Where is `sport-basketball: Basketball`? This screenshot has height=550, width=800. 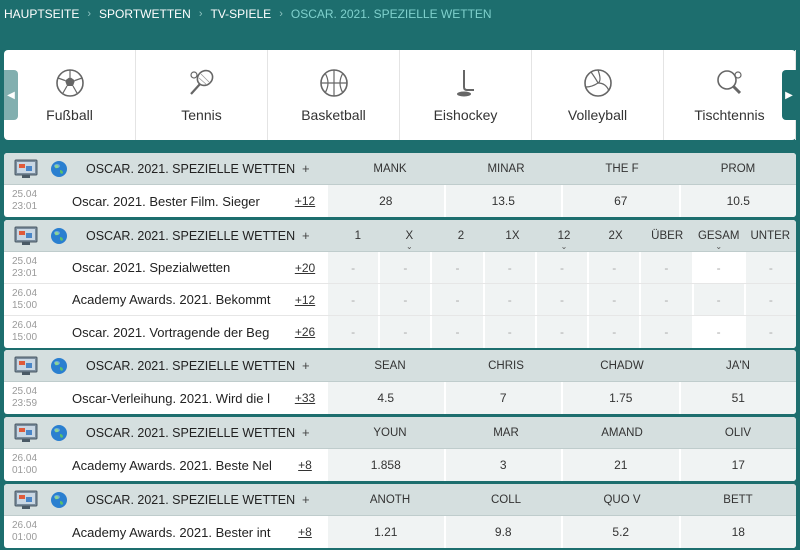 sport-basketball: Basketball is located at coordinates (334, 95).